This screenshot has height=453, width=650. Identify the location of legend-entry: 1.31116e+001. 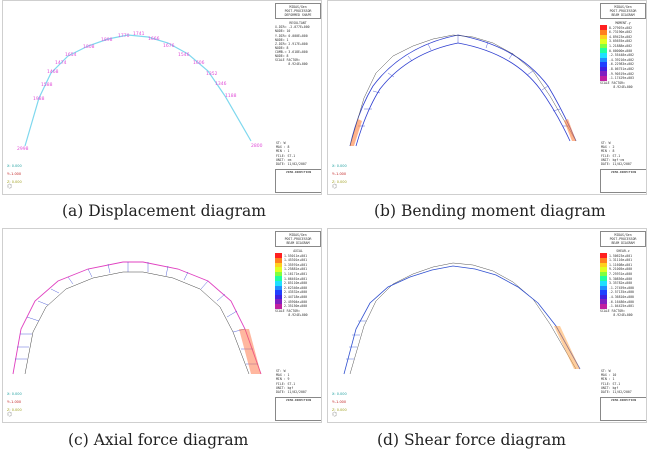
(623, 260).